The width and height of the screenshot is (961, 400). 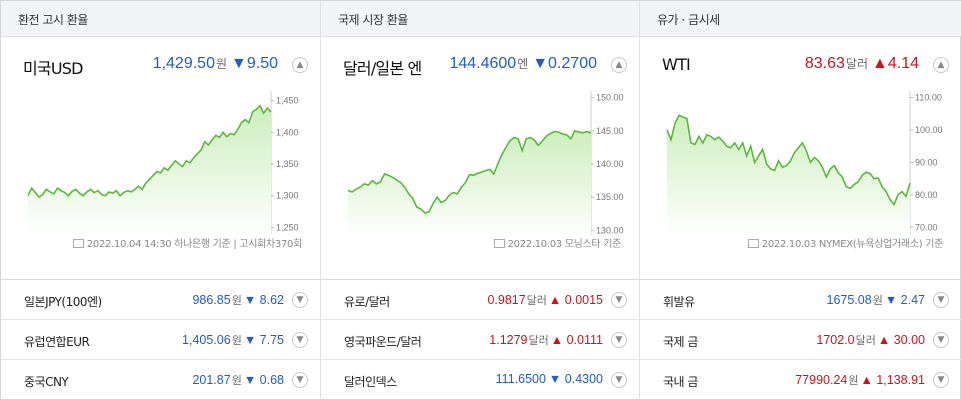 I want to click on y-tick-label: 70.00, so click(x=926, y=227).